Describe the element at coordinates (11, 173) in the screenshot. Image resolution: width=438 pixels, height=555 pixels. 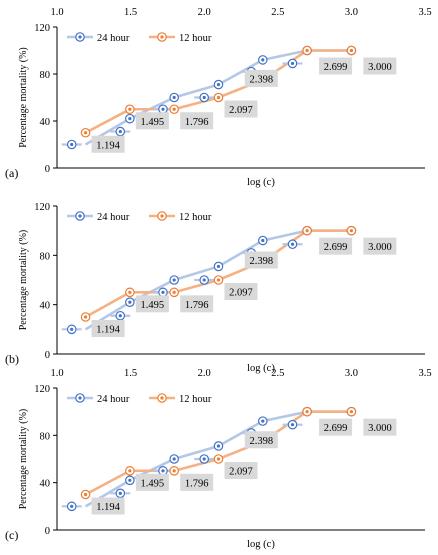
I see `panel-label: (a)` at that location.